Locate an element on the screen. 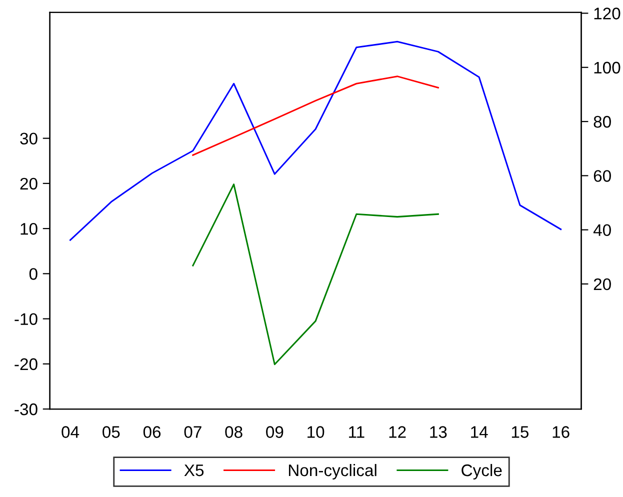 The width and height of the screenshot is (623, 497). y-tick-label: -20 is located at coordinates (26, 364).